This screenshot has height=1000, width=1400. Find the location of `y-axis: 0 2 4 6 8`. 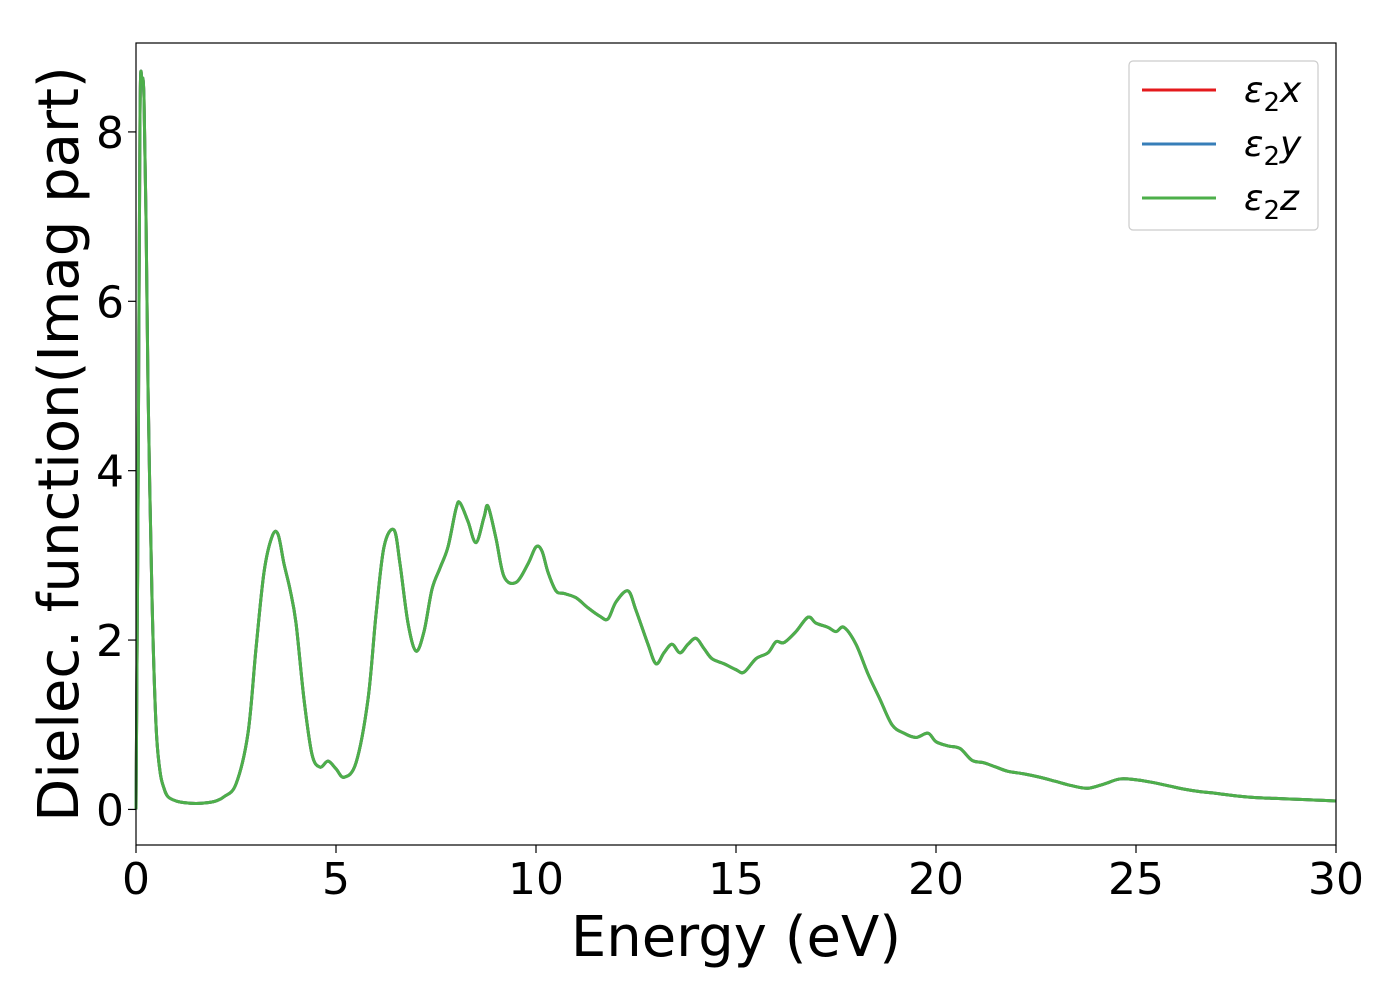

y-axis: 0 2 4 6 8 is located at coordinates (116, 472).